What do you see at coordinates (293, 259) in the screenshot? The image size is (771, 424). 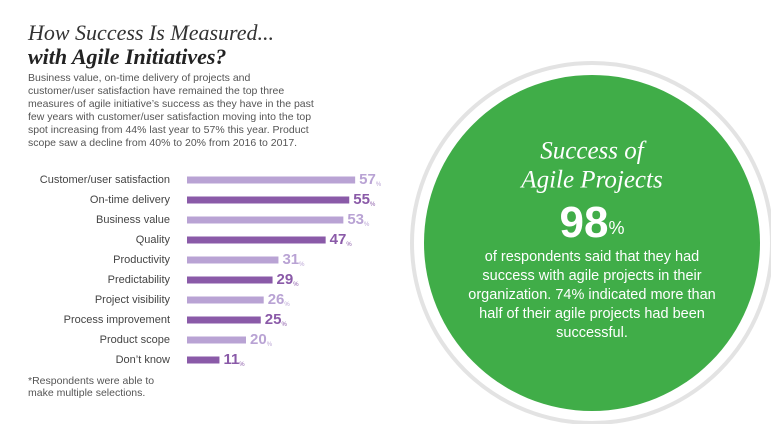 I see `value-label: 31%` at bounding box center [293, 259].